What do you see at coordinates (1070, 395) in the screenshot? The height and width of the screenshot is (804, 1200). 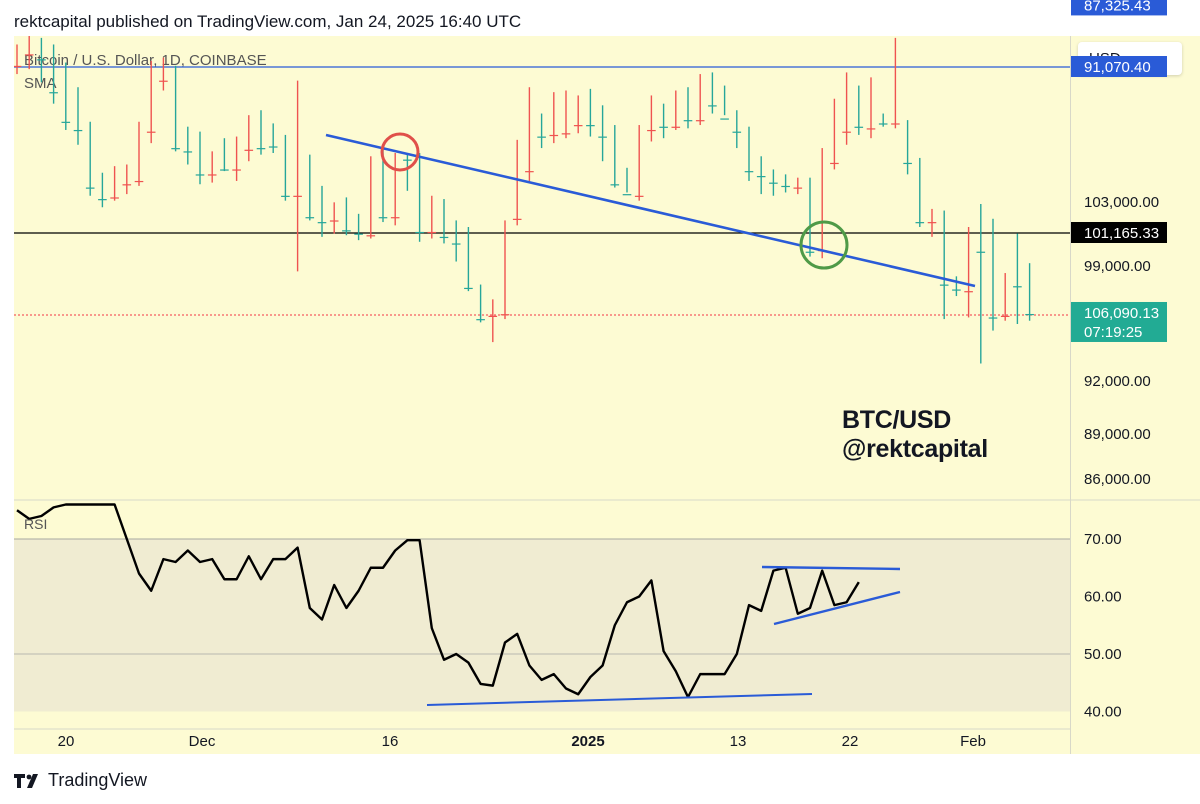 I see `axis-separator` at bounding box center [1070, 395].